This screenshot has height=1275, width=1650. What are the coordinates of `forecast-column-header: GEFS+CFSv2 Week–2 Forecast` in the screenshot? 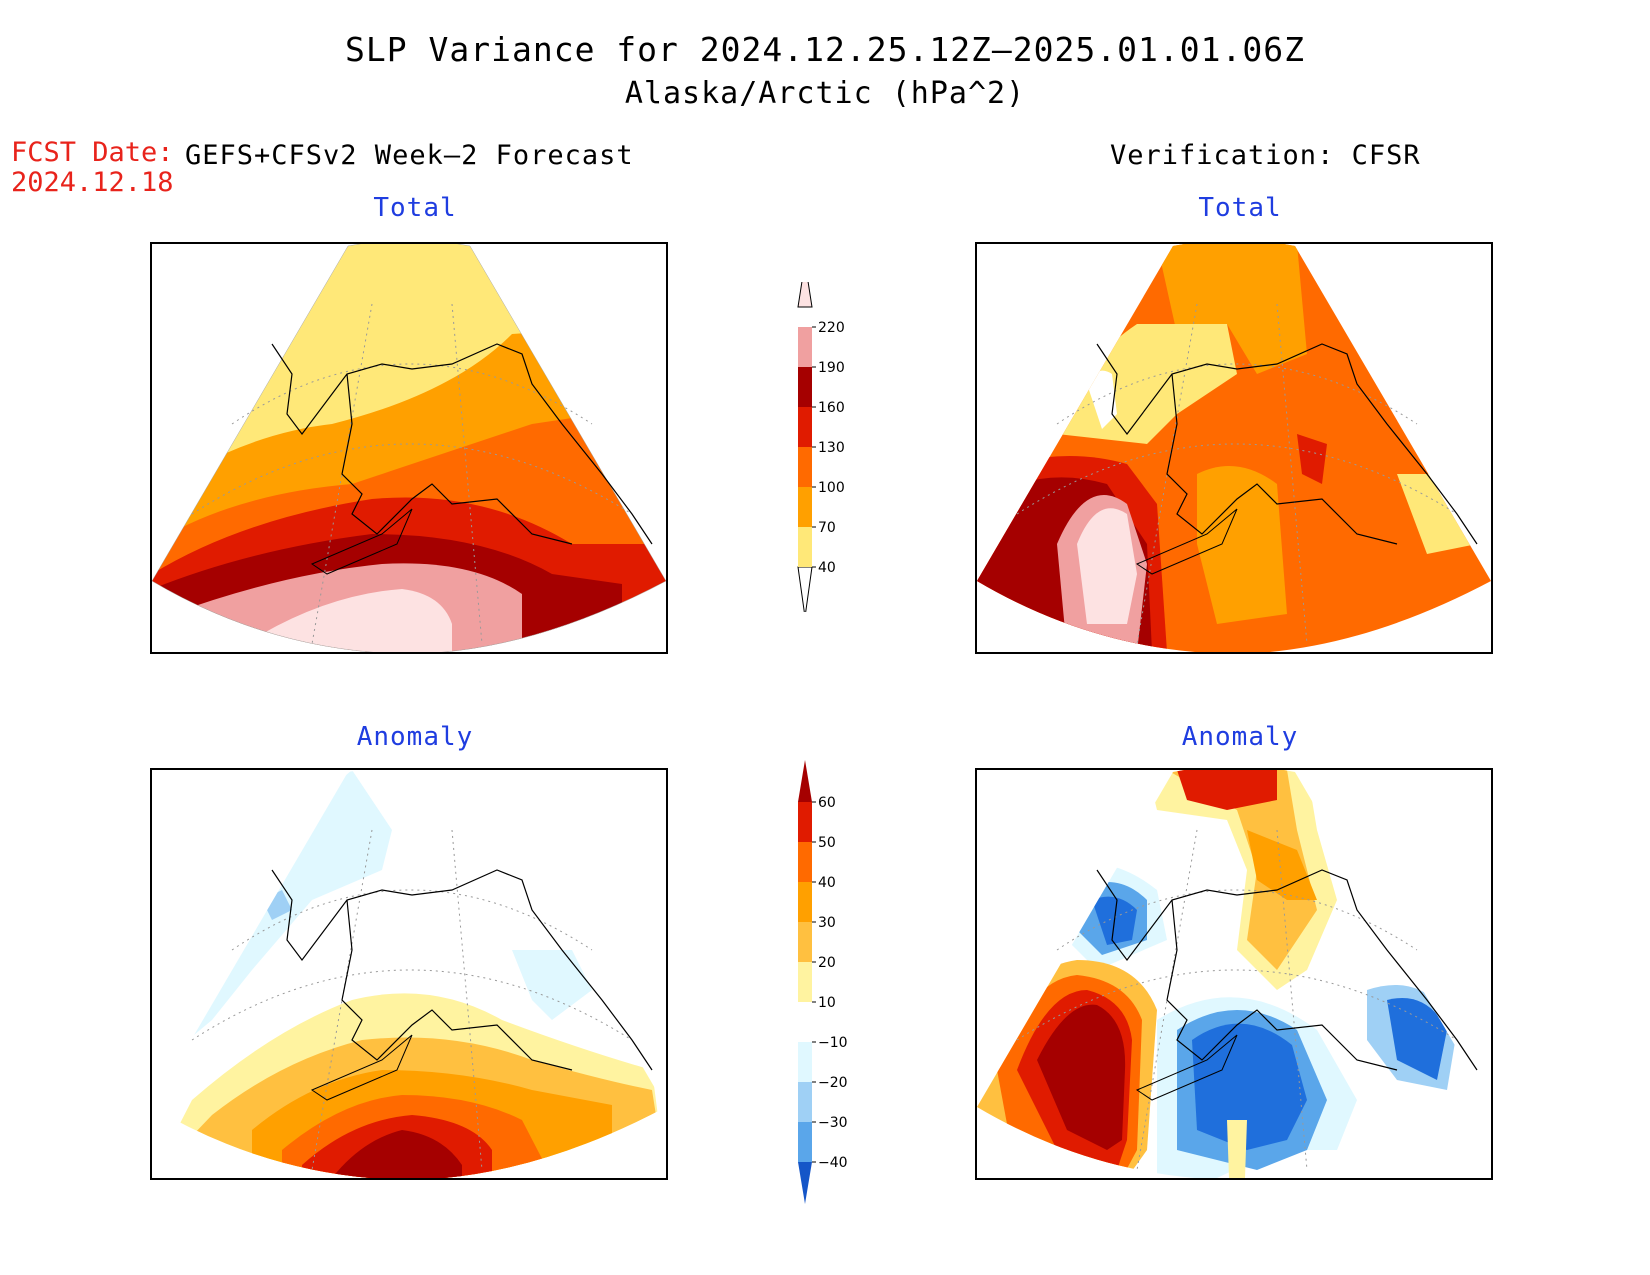 It's located at (409, 155).